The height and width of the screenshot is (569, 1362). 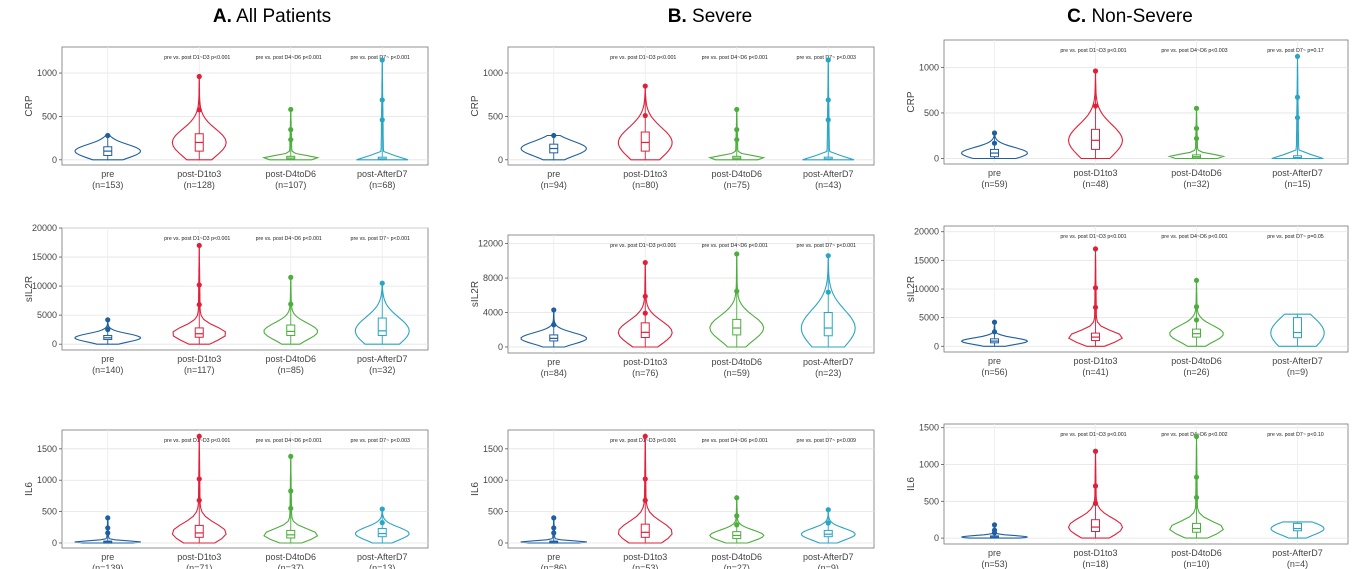 I want to click on column-letter: B., so click(x=677, y=16).